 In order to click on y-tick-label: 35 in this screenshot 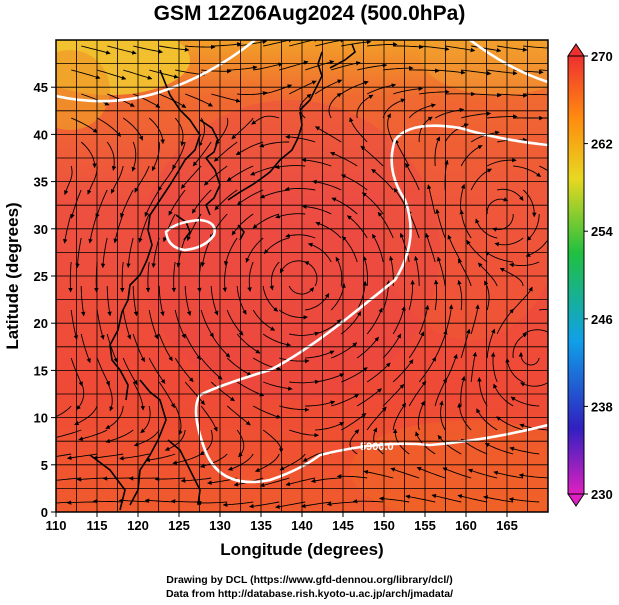, I will do `click(41, 182)`.